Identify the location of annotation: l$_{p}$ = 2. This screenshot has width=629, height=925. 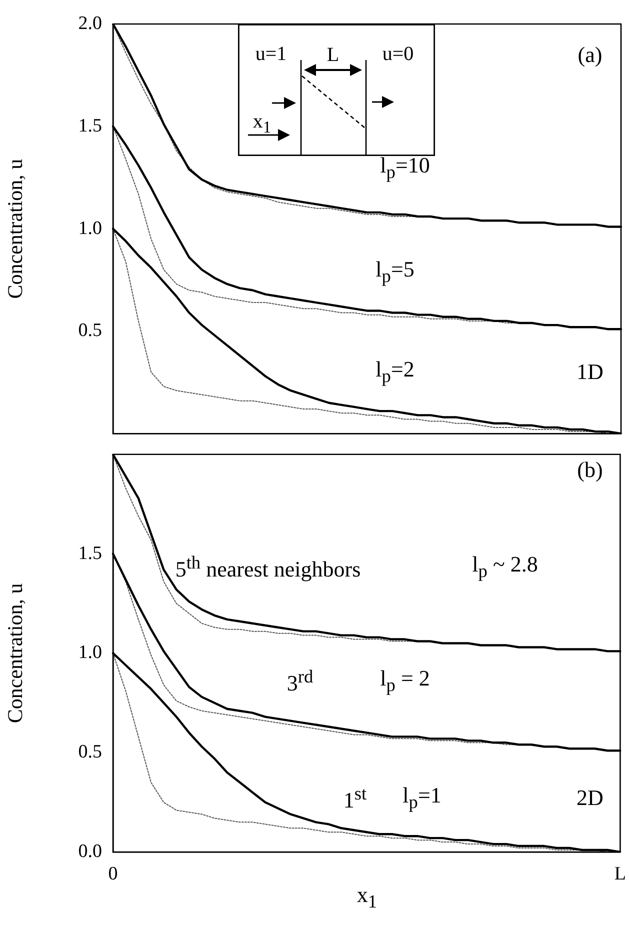
(405, 681).